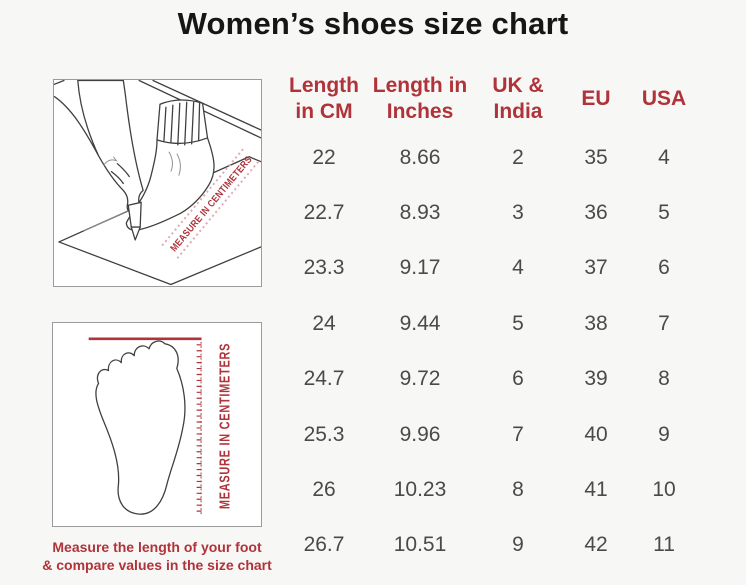 The image size is (746, 585). I want to click on cell-eu: 36, so click(596, 213).